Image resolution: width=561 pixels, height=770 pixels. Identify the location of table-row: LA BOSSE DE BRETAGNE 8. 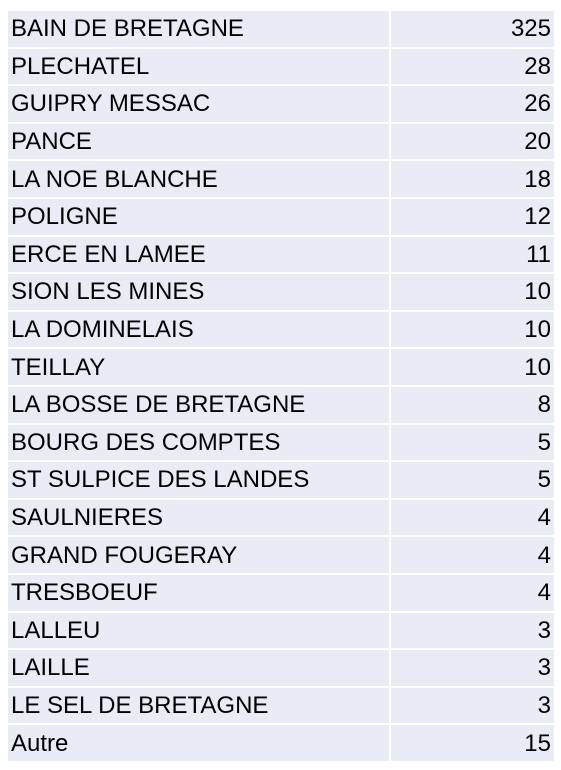
(281, 405).